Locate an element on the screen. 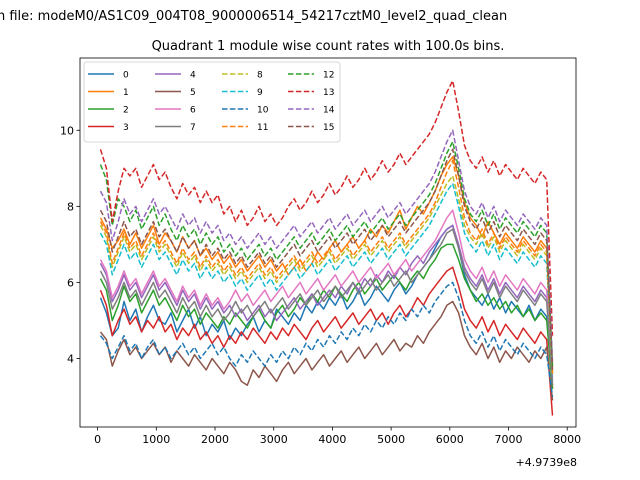 The image size is (640, 480). x-tick-label: 3000 is located at coordinates (274, 439).